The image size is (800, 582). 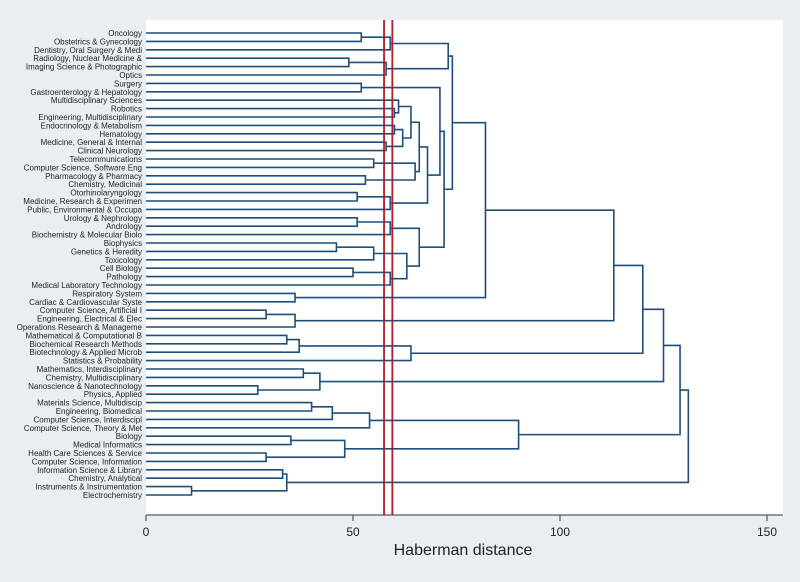 What do you see at coordinates (146, 532) in the screenshot?
I see `x-tick-label: 0` at bounding box center [146, 532].